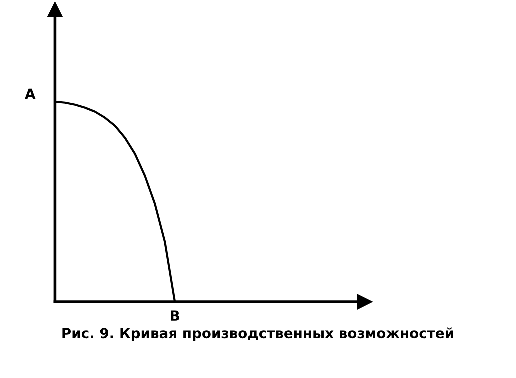 Image resolution: width=516 pixels, height=378 pixels. Describe the element at coordinates (30, 93) in the screenshot. I see `text: A` at that location.